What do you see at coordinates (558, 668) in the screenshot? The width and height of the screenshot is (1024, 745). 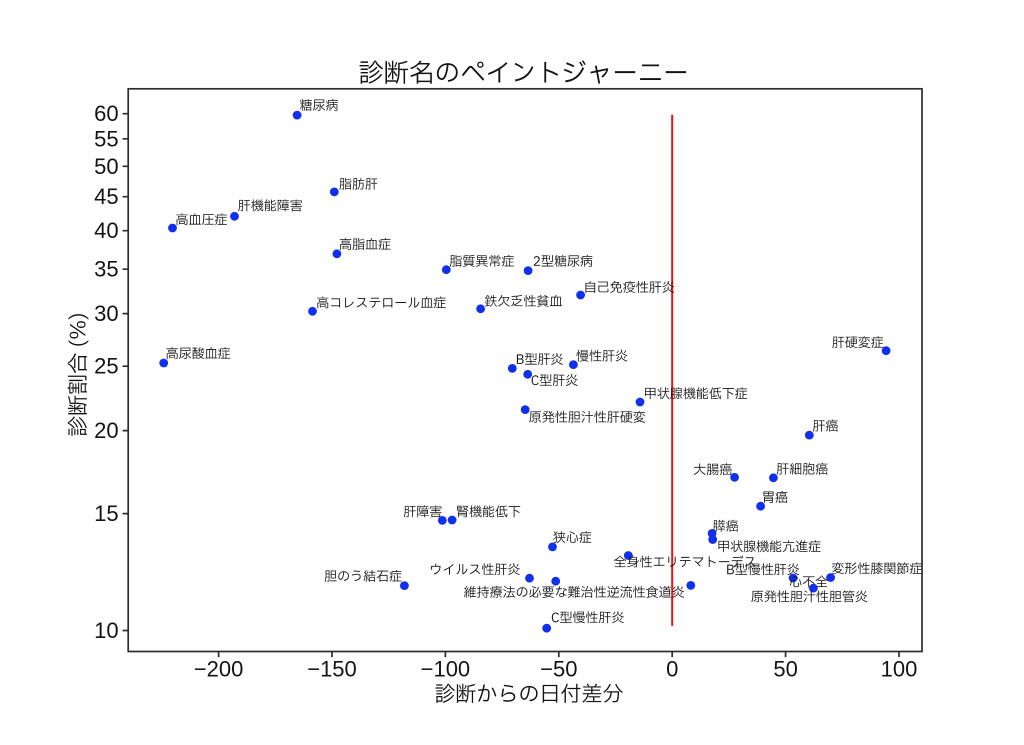 I see `svg-text: −50` at bounding box center [558, 668].